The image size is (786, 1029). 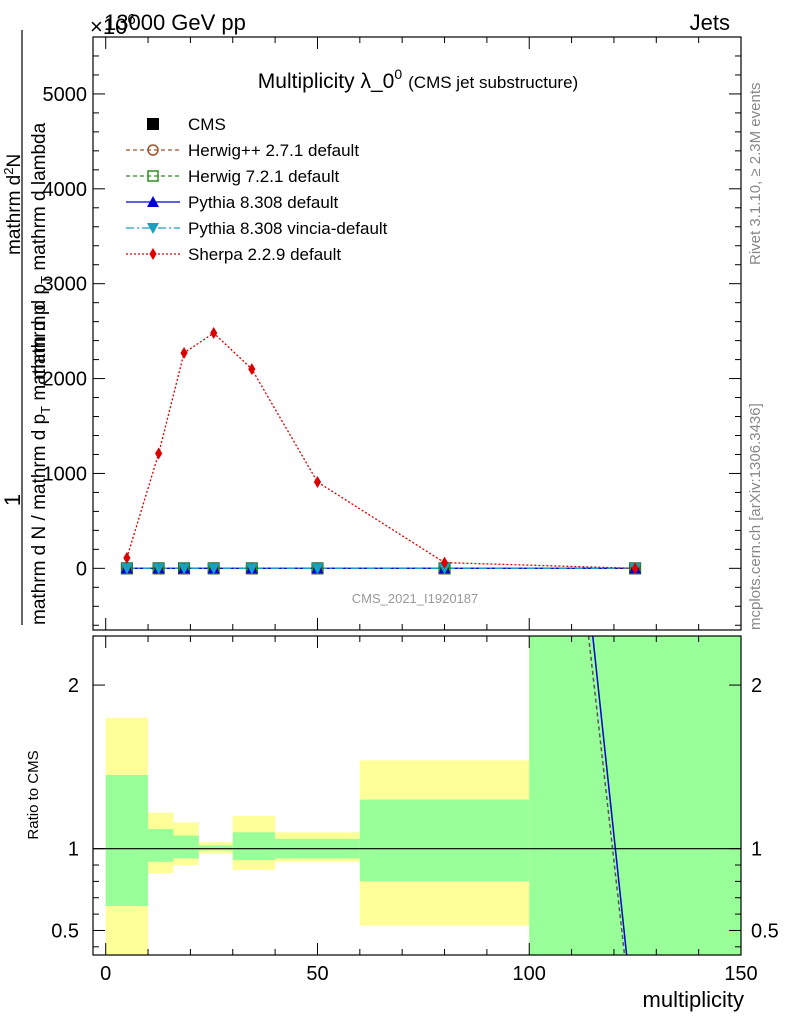 I want to click on energy-label: 13000 GeV pp, so click(x=175, y=22).